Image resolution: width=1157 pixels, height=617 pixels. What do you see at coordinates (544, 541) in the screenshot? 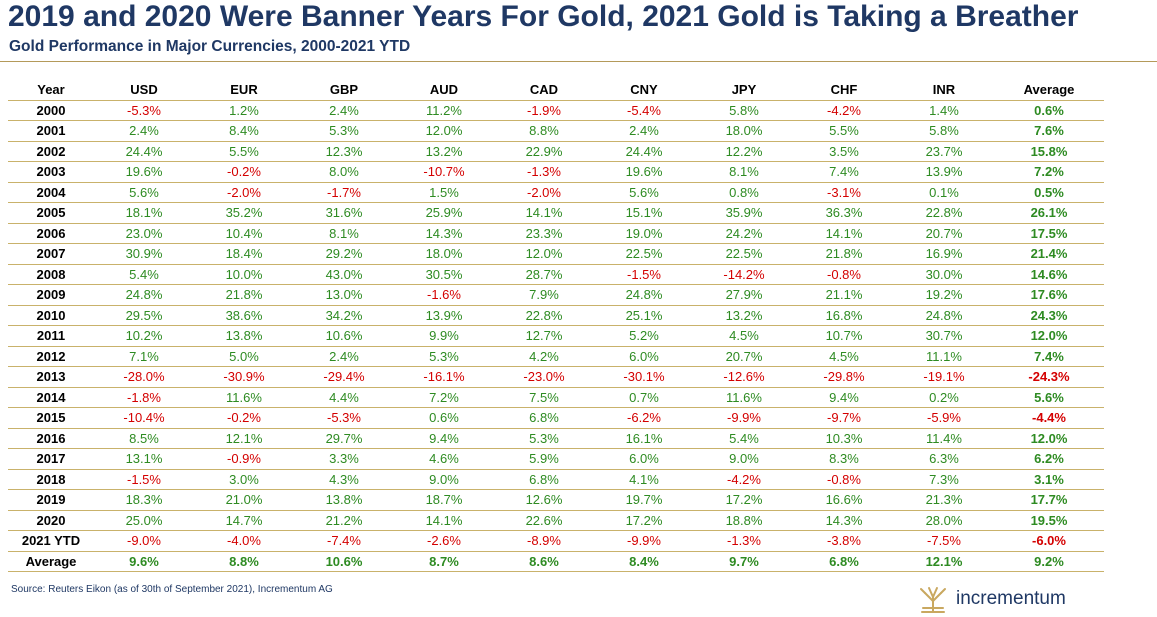
I see `value-cell-cad: -8.9%` at bounding box center [544, 541].